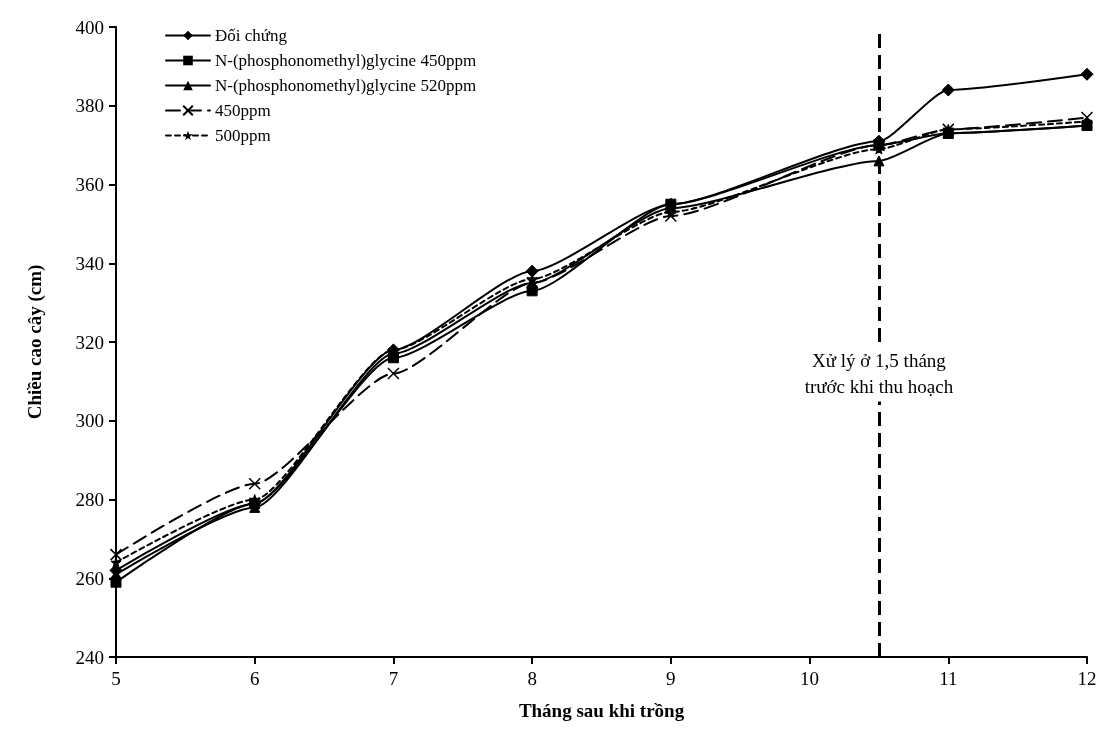 The height and width of the screenshot is (753, 1104). I want to click on y-tick-label: 340, so click(89, 263).